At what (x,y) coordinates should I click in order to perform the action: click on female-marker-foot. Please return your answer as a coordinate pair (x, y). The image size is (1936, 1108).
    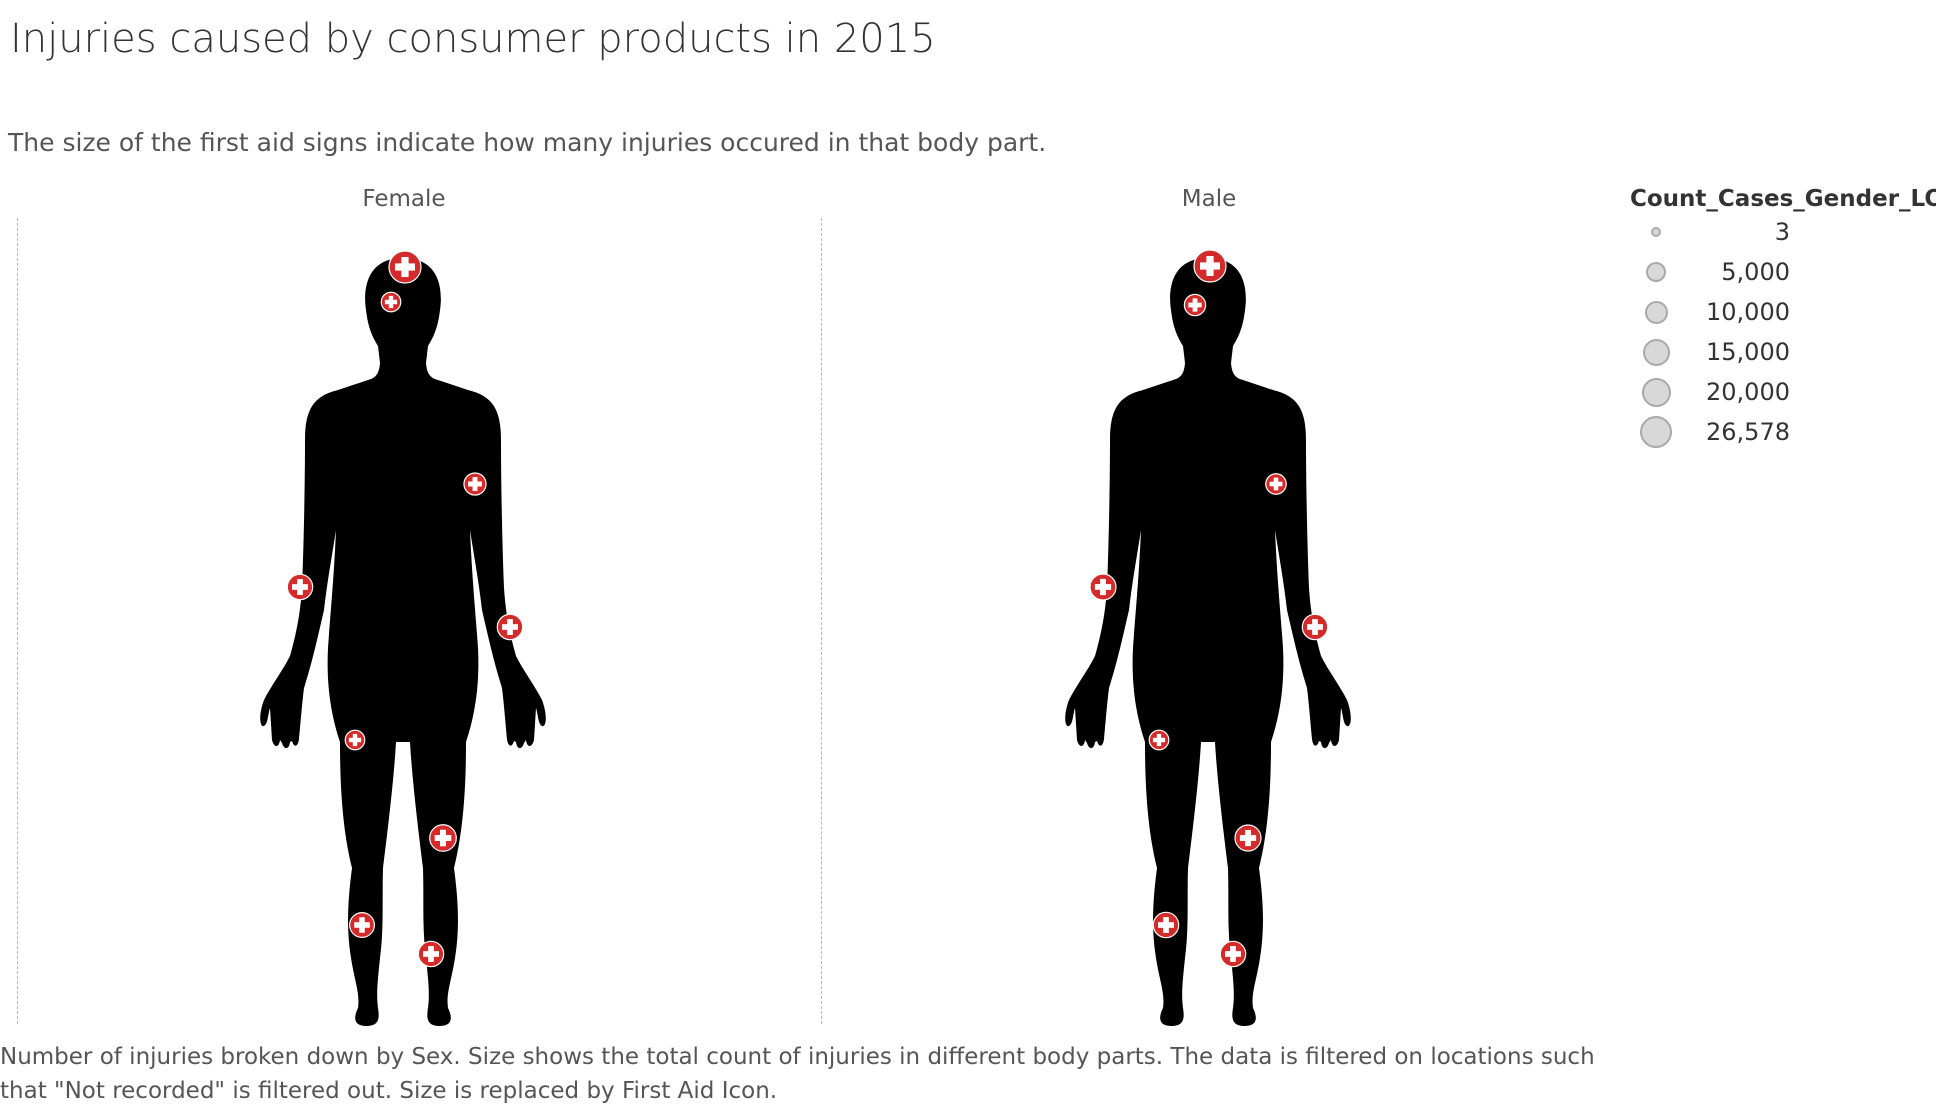
    Looking at the image, I should click on (431, 954).